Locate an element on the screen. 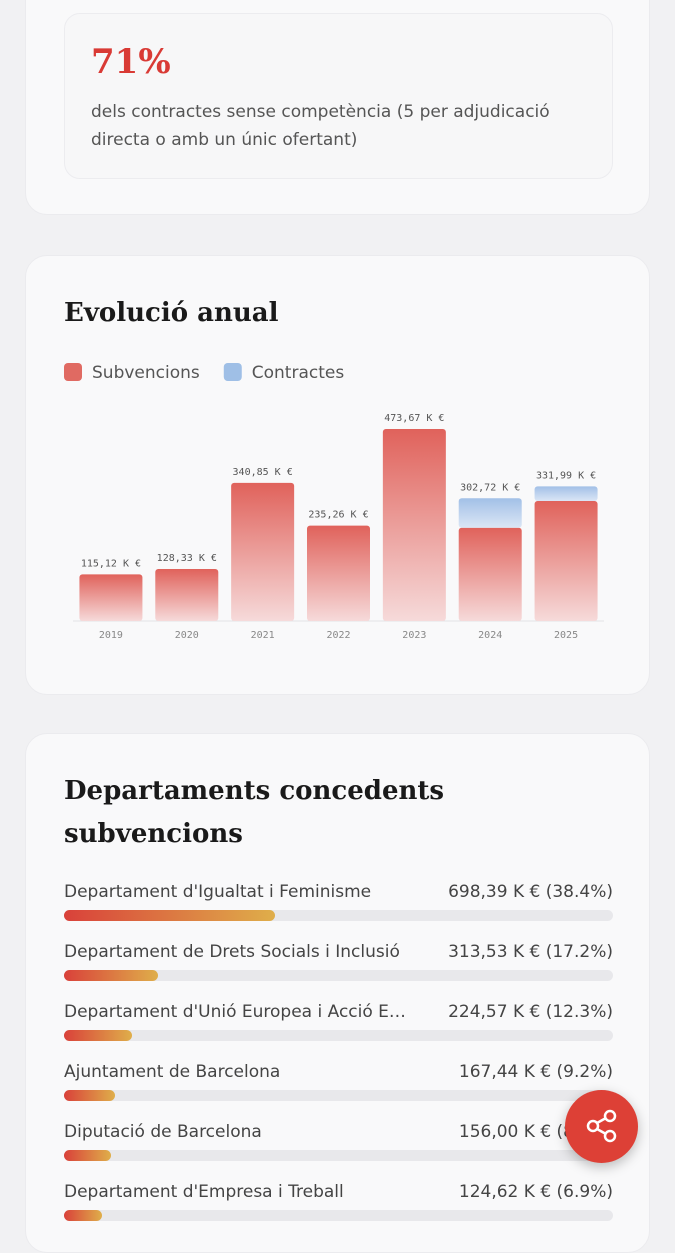 This screenshot has width=675, height=1253. share-button is located at coordinates (601, 1126).